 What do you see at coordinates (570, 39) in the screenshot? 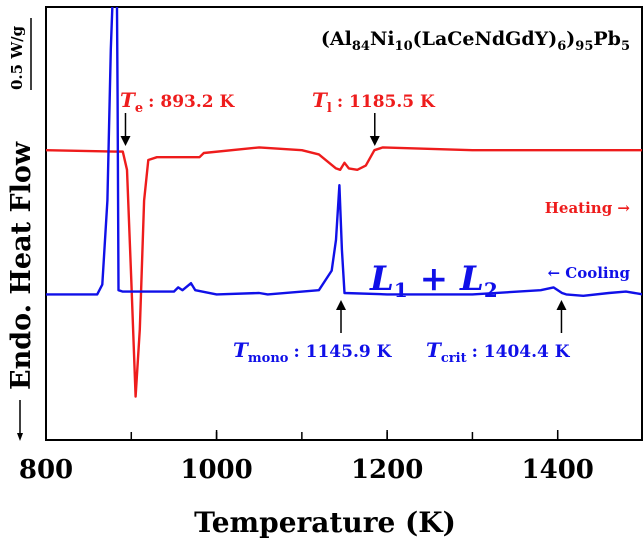
I see `title-part: )` at bounding box center [570, 39].